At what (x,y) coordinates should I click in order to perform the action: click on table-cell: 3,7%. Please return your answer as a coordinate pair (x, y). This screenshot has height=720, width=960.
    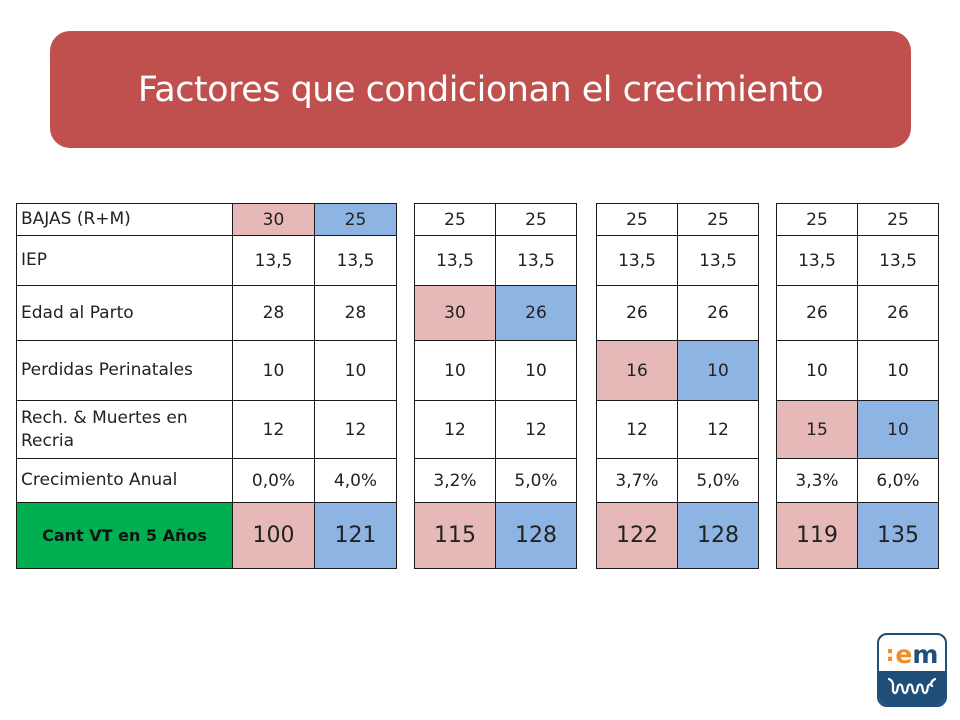
    Looking at the image, I should click on (637, 480).